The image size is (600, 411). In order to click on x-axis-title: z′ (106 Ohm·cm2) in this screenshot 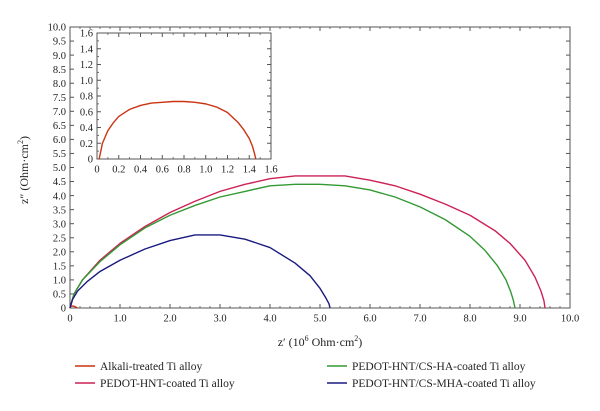, I will do `click(320, 341)`.